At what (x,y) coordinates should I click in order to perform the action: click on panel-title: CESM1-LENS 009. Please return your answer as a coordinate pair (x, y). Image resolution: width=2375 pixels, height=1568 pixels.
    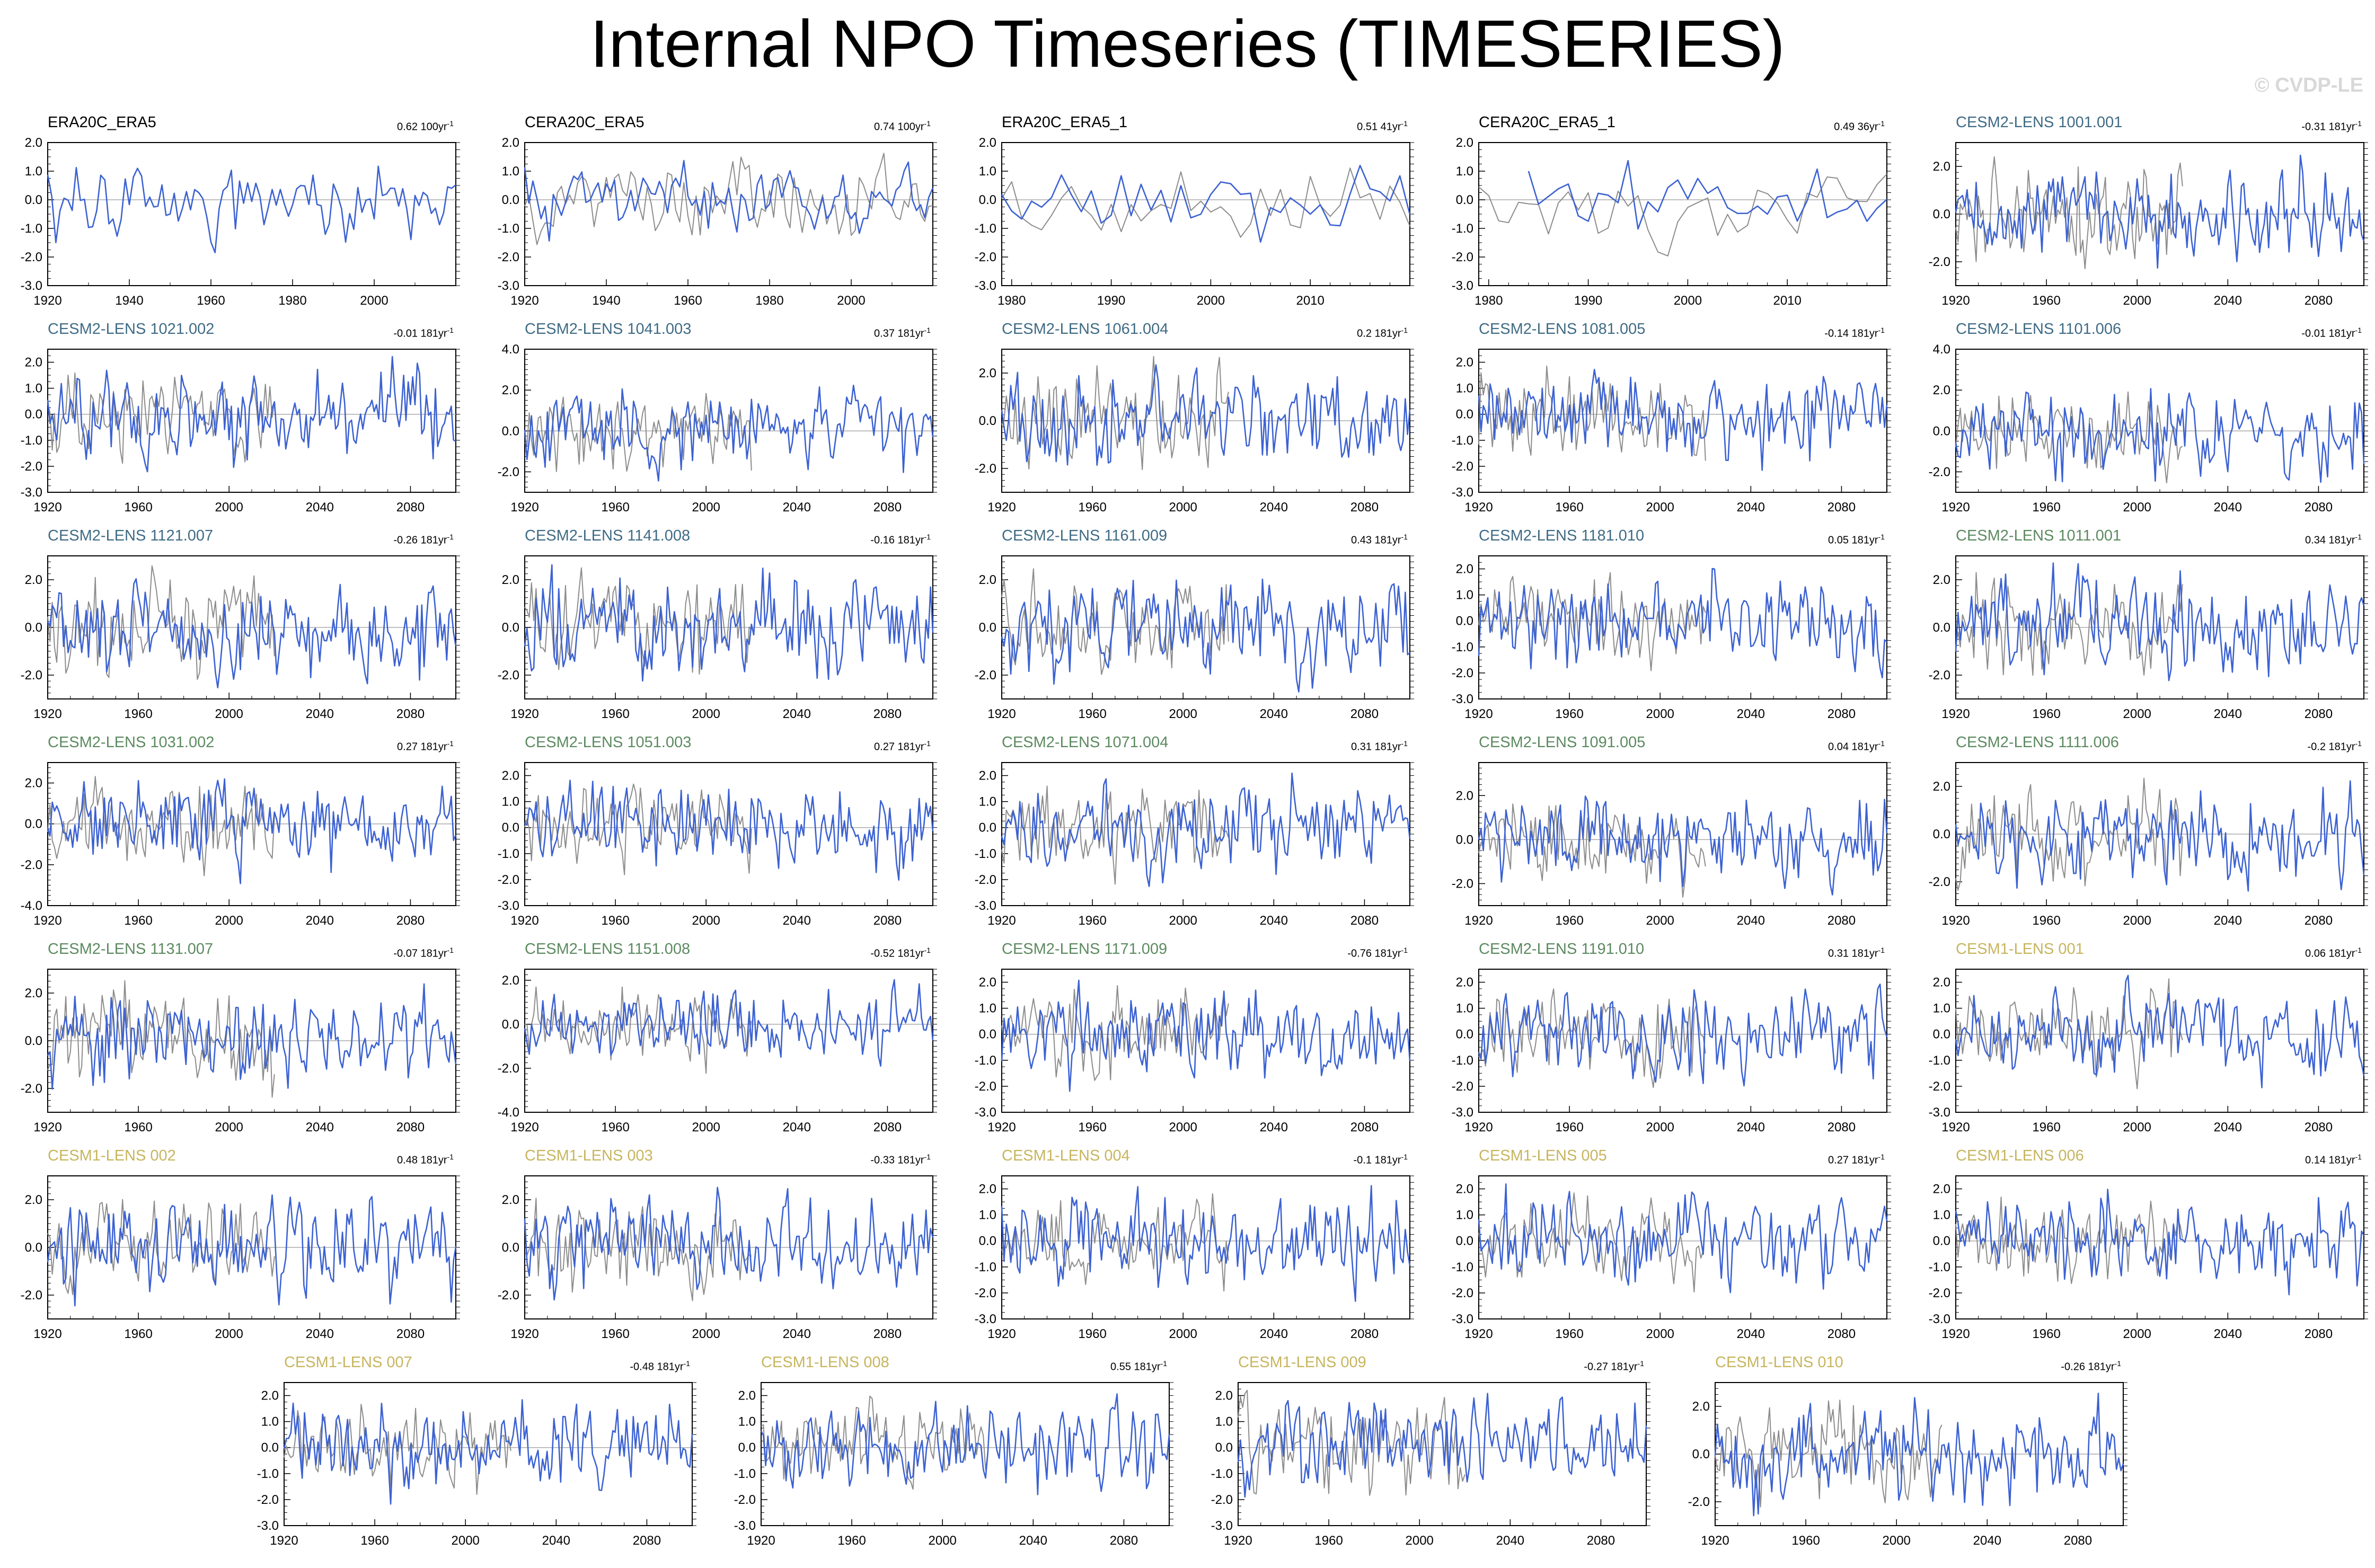
    Looking at the image, I should click on (1302, 1362).